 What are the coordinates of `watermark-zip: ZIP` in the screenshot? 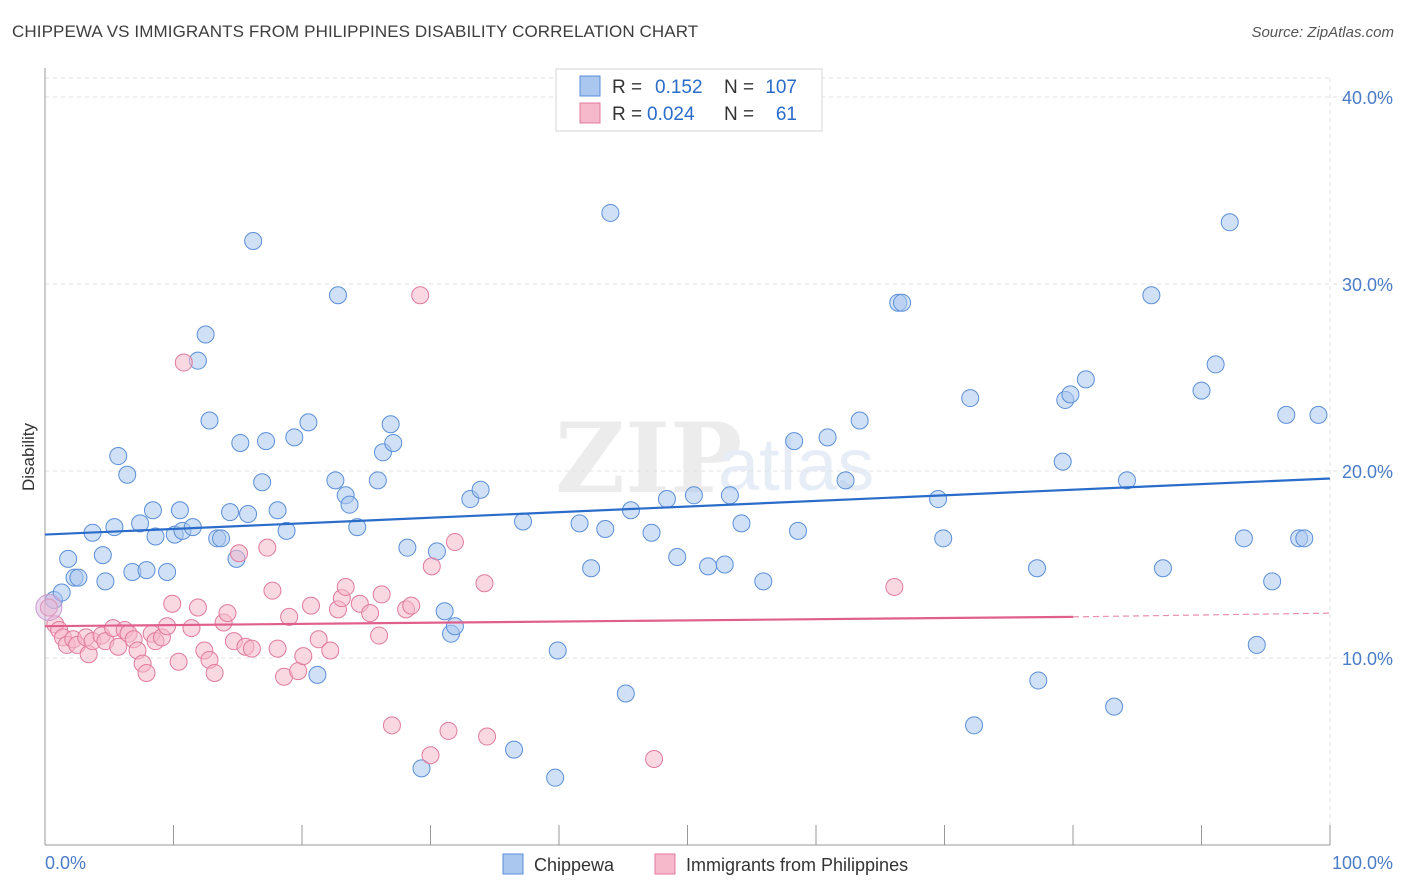 It's located at (648, 458).